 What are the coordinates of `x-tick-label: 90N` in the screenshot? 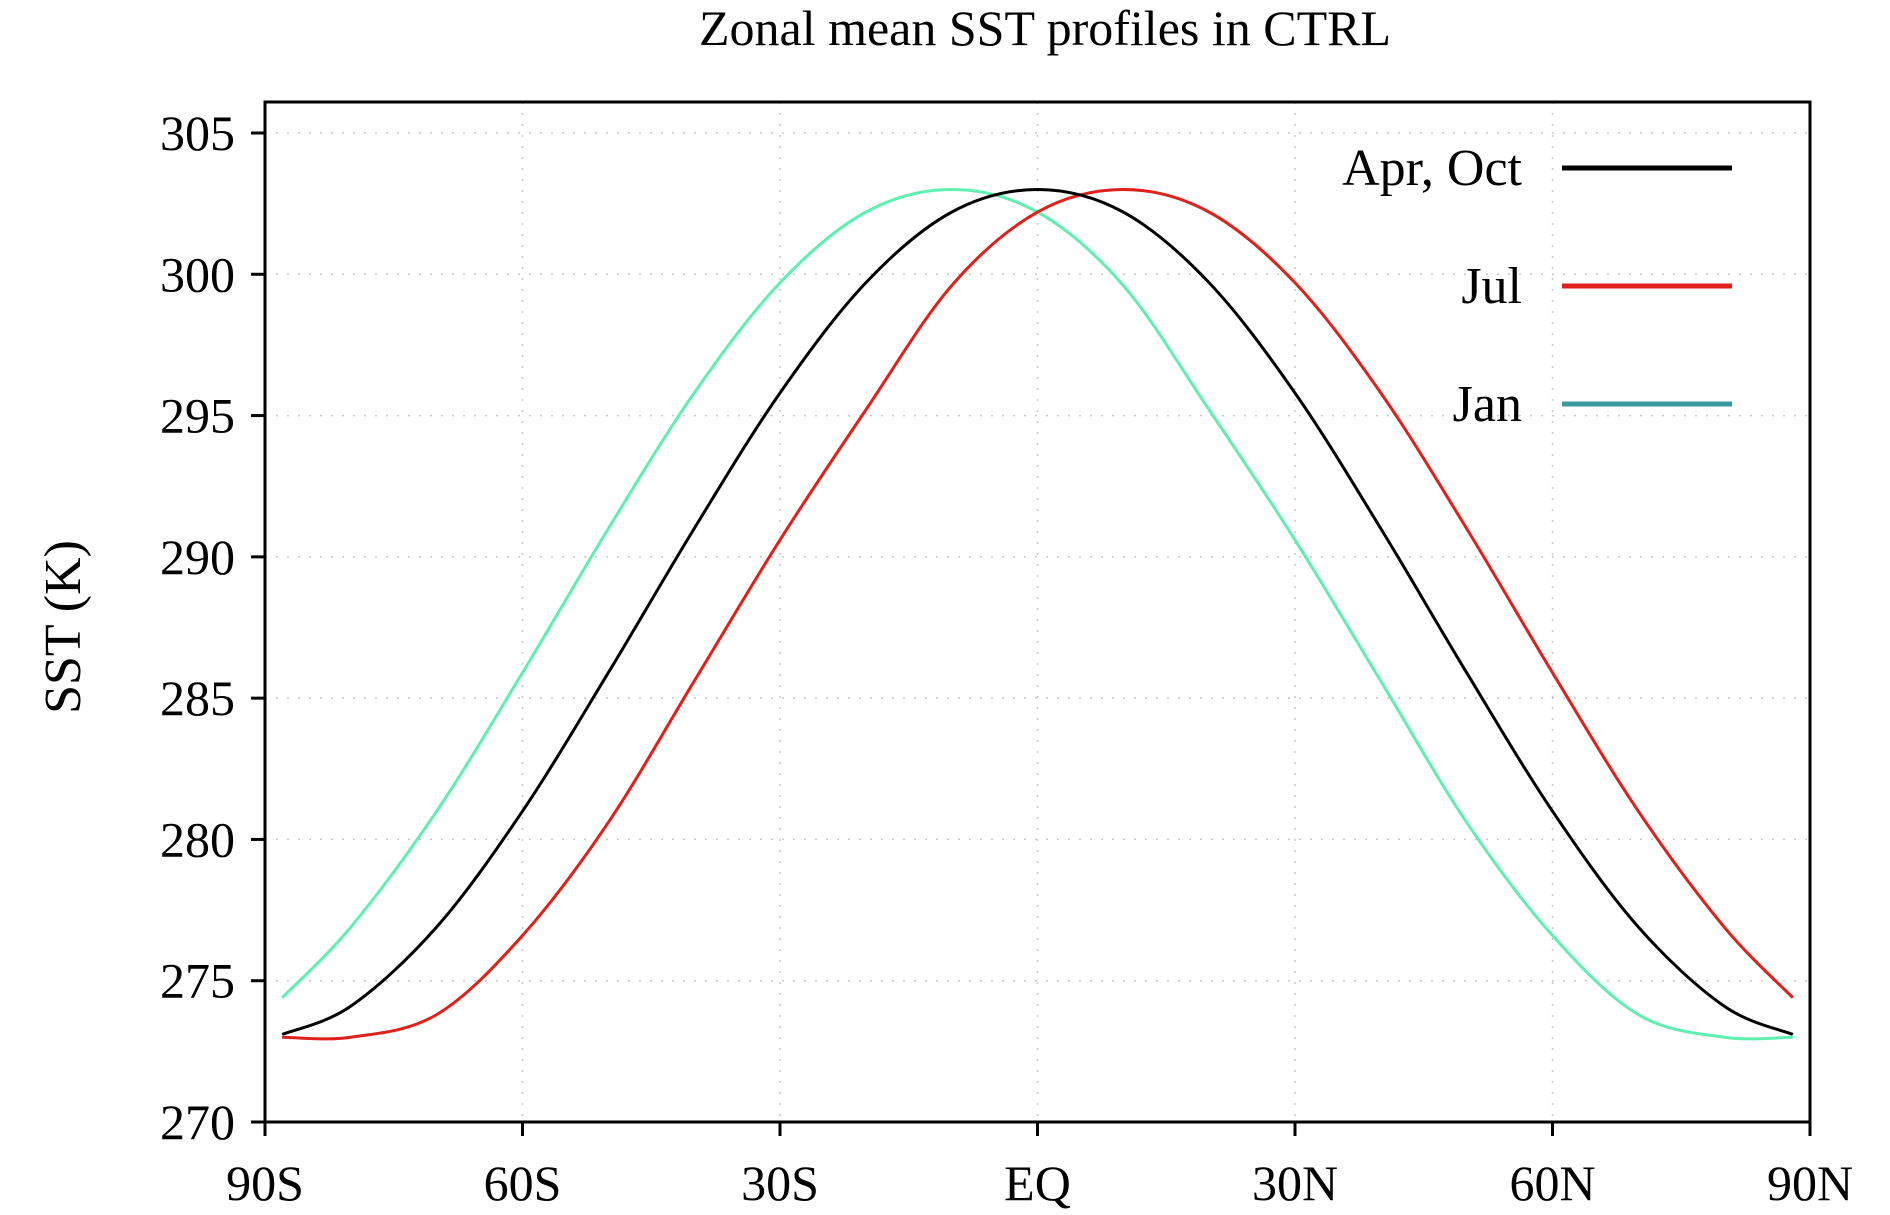 It's located at (1810, 1183).